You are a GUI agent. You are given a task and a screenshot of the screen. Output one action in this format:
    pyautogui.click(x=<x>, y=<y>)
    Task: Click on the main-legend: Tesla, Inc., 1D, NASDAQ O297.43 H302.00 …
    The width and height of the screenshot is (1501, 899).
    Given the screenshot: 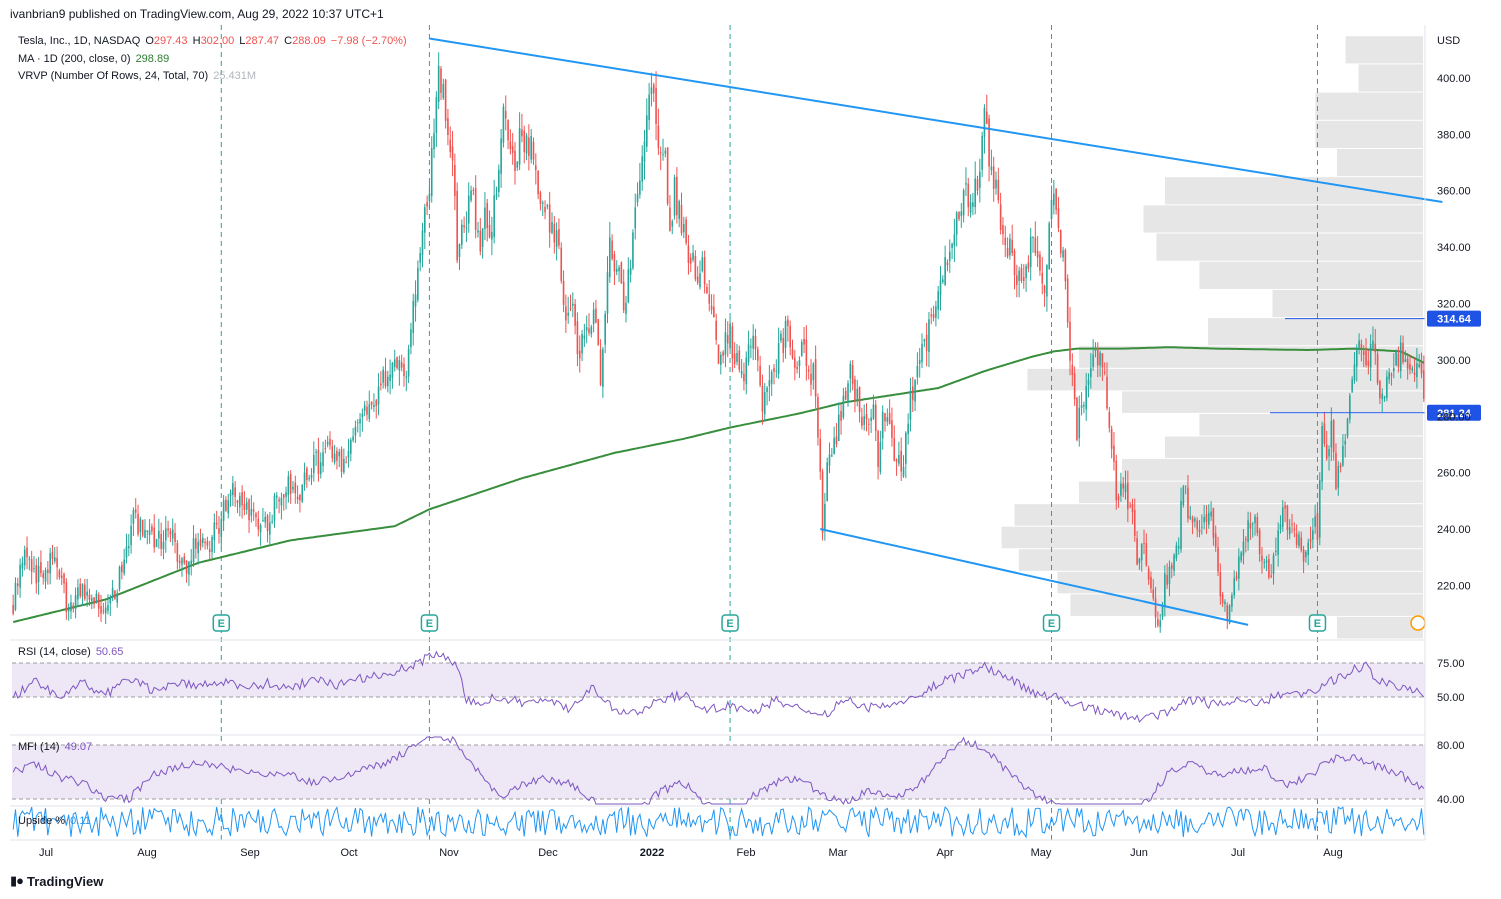 What is the action you would take?
    pyautogui.click(x=212, y=41)
    